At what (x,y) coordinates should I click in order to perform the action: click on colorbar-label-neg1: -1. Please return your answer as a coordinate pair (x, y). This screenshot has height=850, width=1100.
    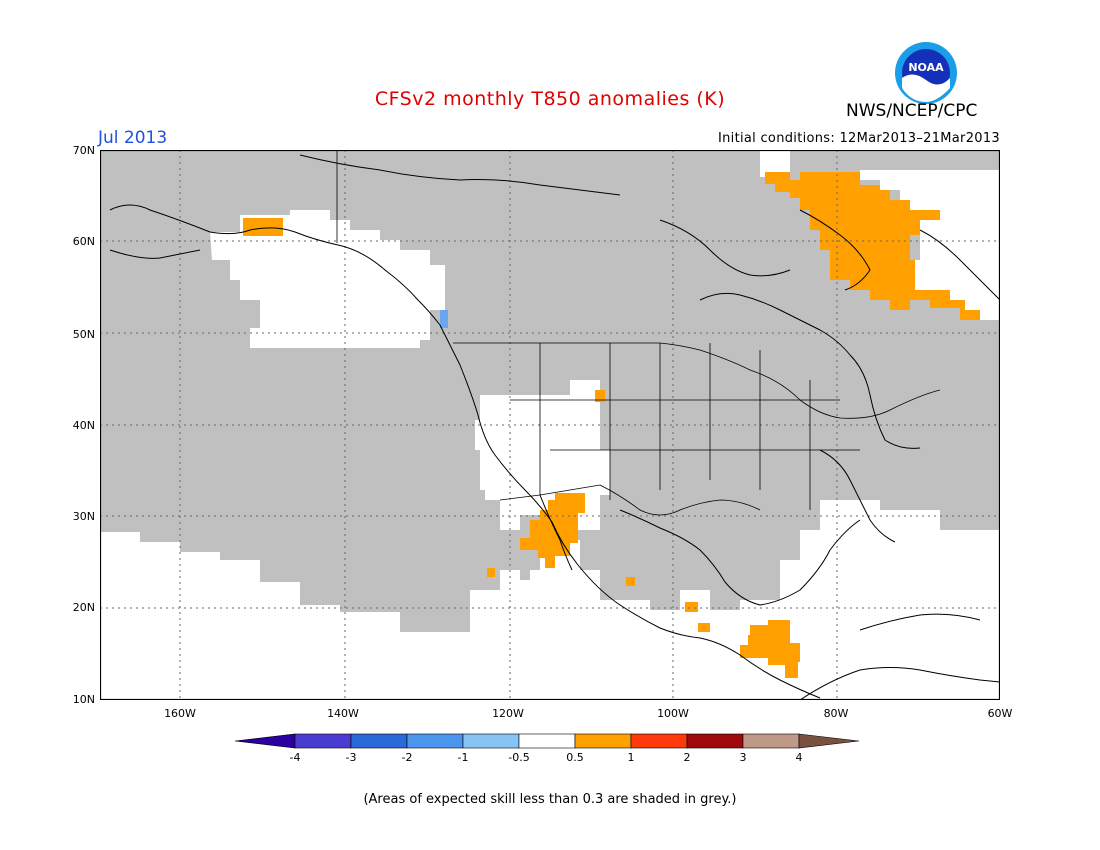
    Looking at the image, I should click on (463, 757).